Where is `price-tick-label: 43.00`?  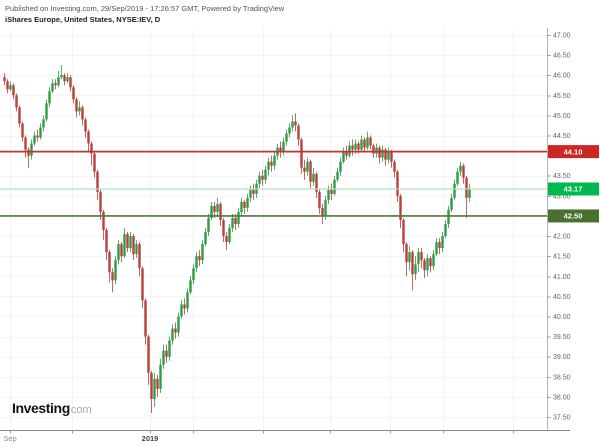
price-tick-label: 43.00 is located at coordinates (562, 196).